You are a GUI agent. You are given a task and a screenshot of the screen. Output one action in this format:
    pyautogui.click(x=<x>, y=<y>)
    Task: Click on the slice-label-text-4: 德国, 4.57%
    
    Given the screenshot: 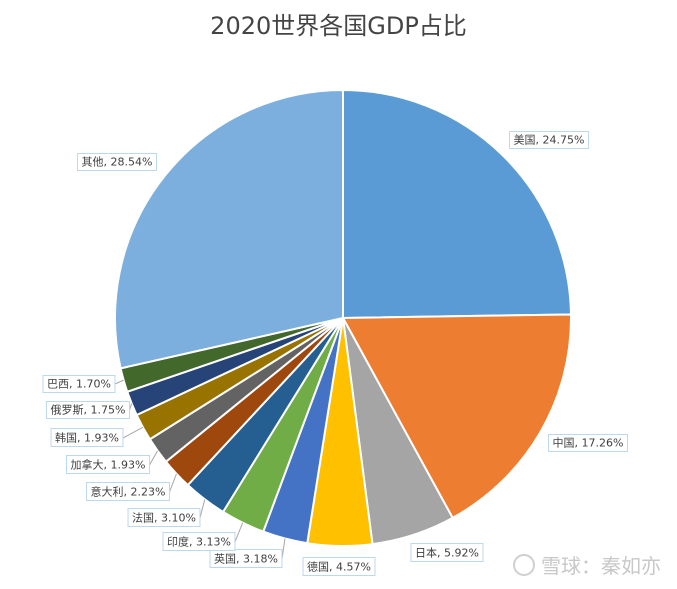 What is the action you would take?
    pyautogui.click(x=339, y=567)
    